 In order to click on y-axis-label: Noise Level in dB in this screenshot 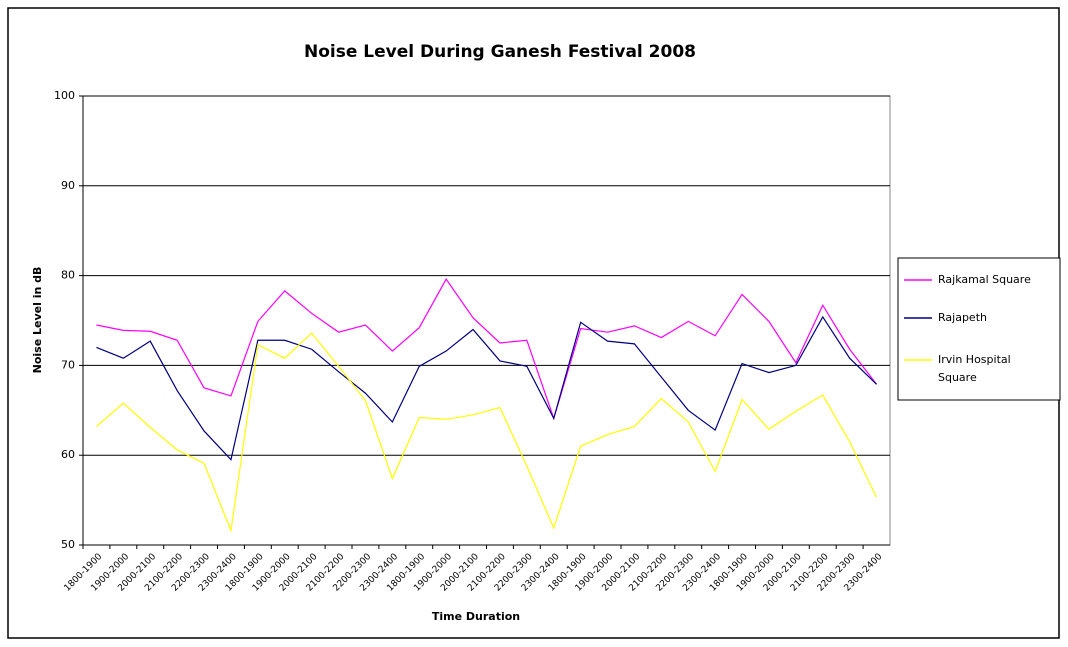, I will do `click(37, 320)`.